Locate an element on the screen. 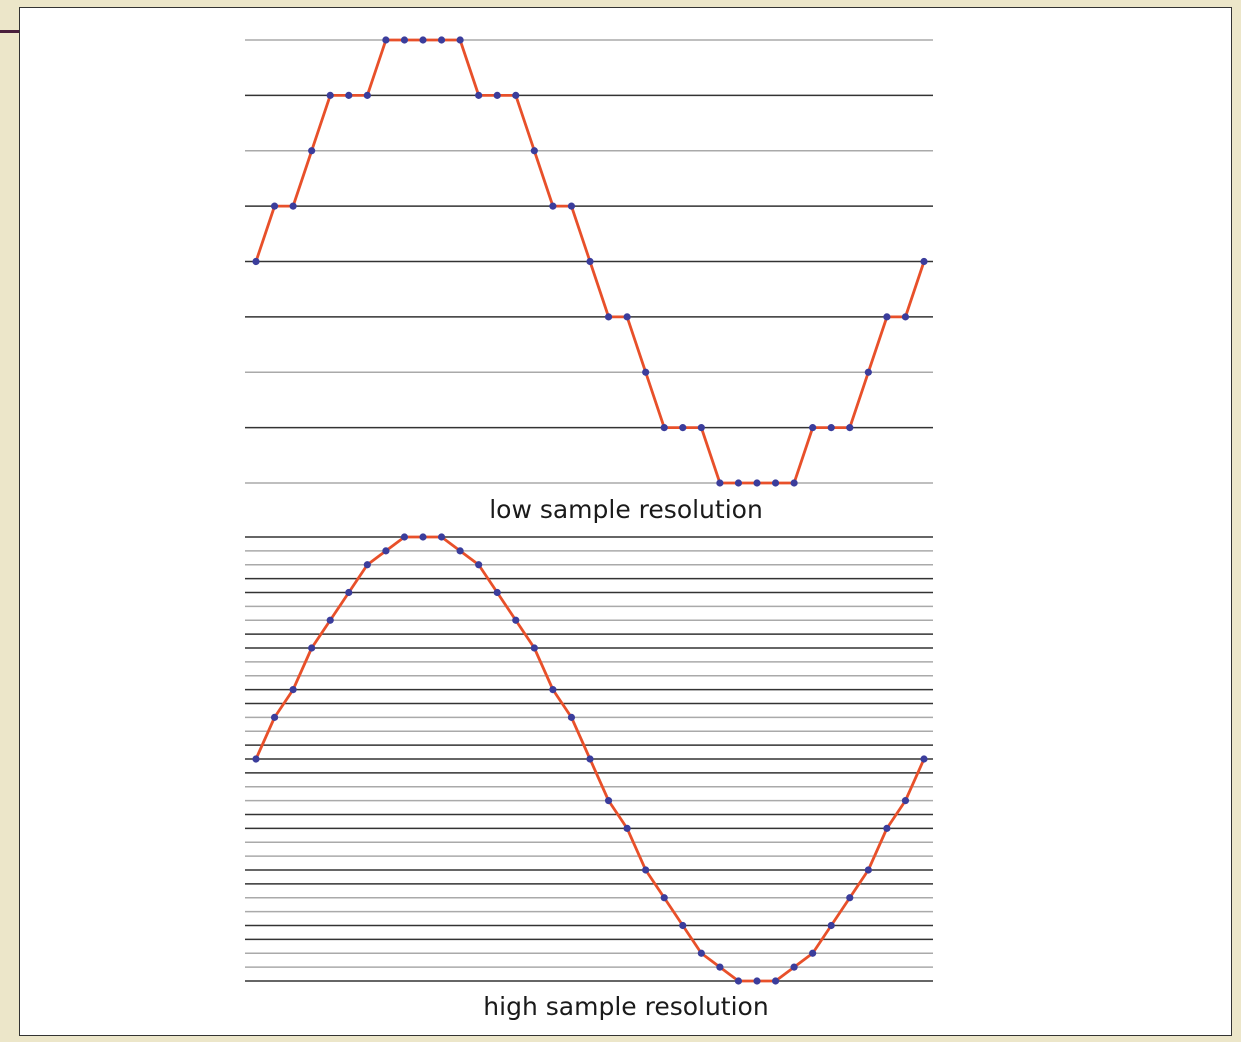 This screenshot has width=1241, height=1042. high-resolution-caption: high sample resolution is located at coordinates (625, 1006).